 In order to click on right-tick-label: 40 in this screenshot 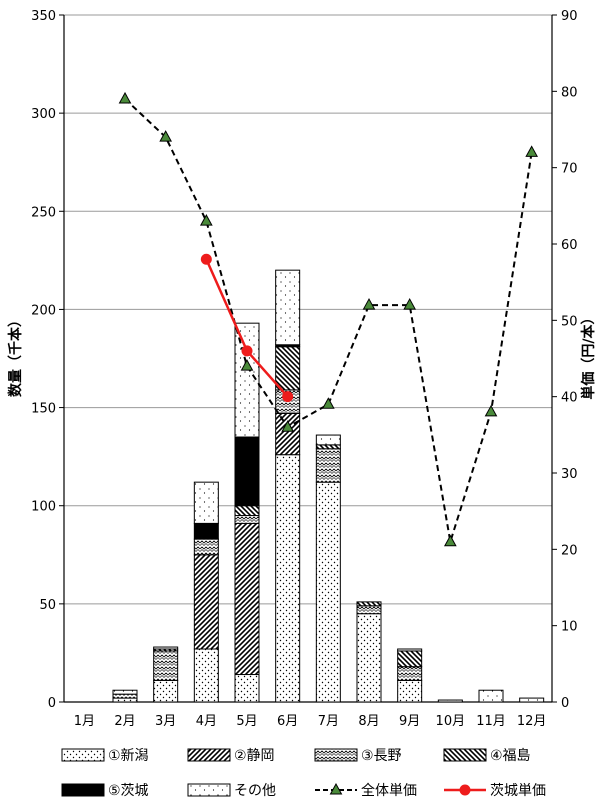, I will do `click(569, 398)`.